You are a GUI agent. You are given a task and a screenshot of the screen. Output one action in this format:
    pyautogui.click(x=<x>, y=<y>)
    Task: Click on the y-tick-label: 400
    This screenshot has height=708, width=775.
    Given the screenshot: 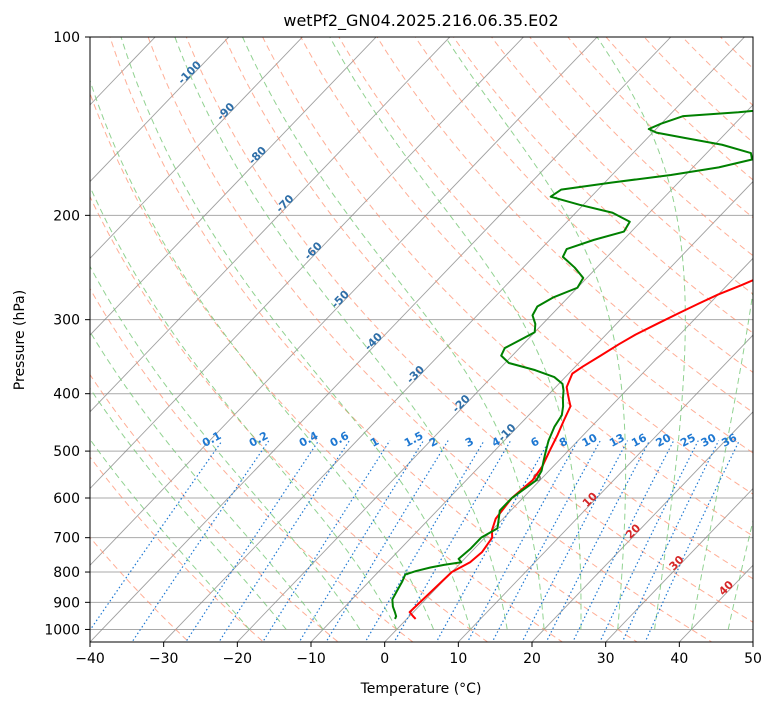 What is the action you would take?
    pyautogui.click(x=66, y=395)
    